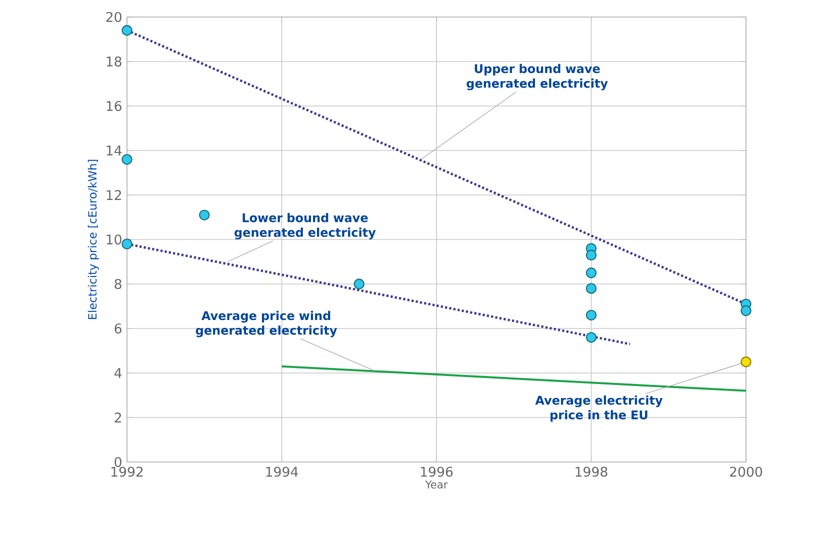  What do you see at coordinates (114, 17) in the screenshot?
I see `y-tick-label: 20` at bounding box center [114, 17].